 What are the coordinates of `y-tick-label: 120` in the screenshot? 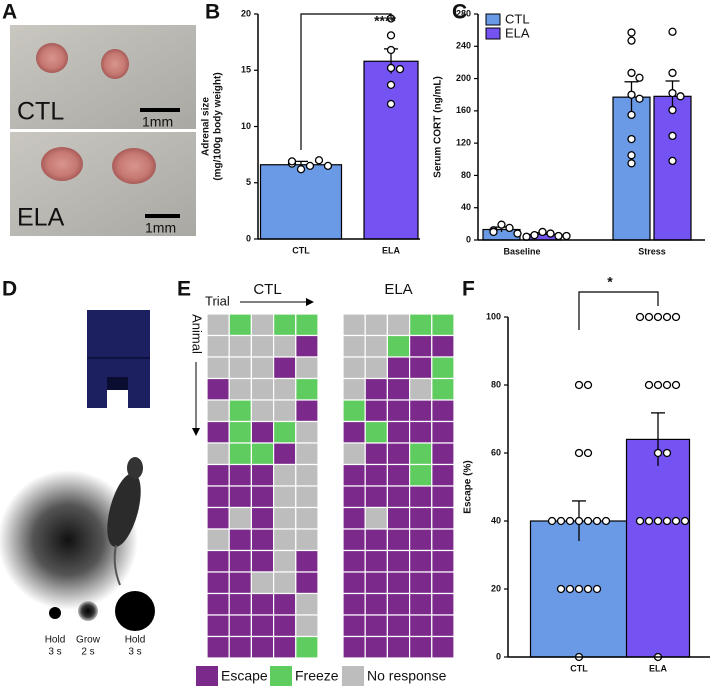 It's located at (463, 143).